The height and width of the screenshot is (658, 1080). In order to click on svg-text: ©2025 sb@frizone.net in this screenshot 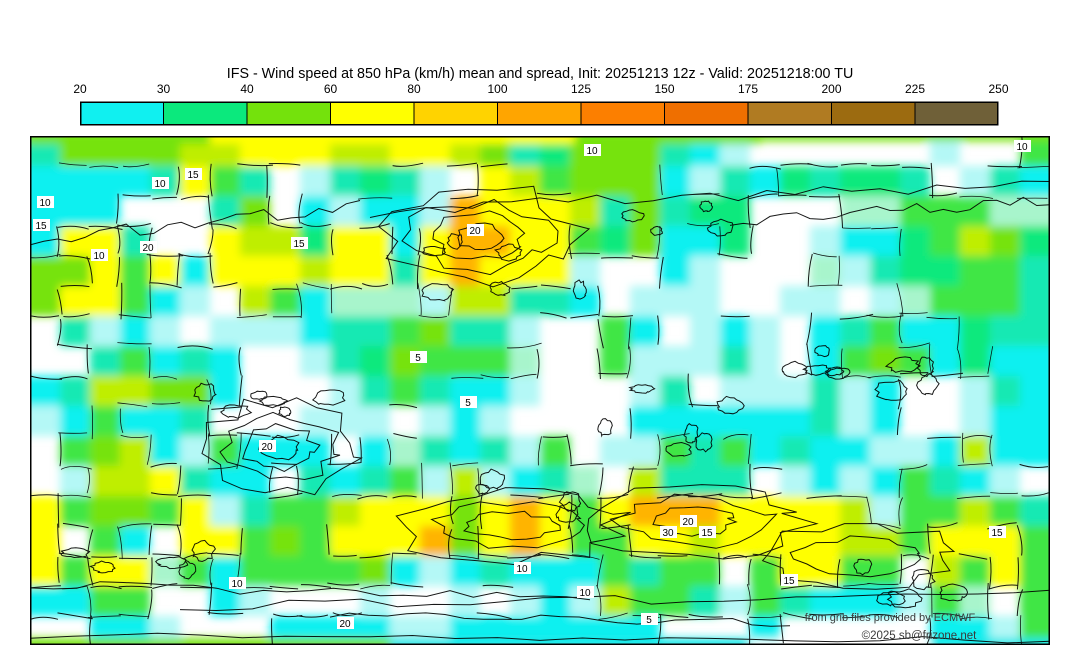, I will do `click(920, 636)`.